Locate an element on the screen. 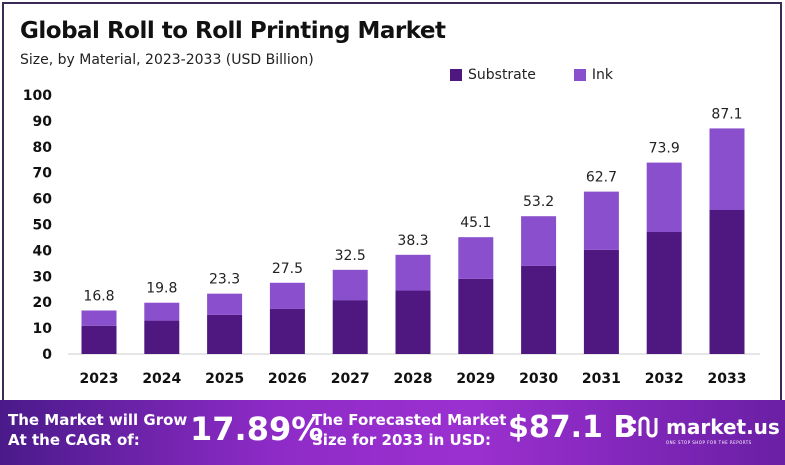  forecast-label-line1: The Forecasted Market is located at coordinates (409, 420).